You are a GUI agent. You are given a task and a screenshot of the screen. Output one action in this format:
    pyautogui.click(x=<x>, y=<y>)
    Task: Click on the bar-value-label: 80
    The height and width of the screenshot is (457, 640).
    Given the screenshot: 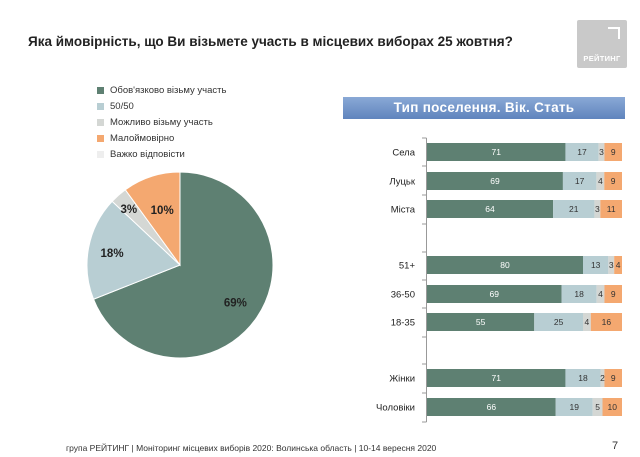 What is the action you would take?
    pyautogui.click(x=505, y=265)
    